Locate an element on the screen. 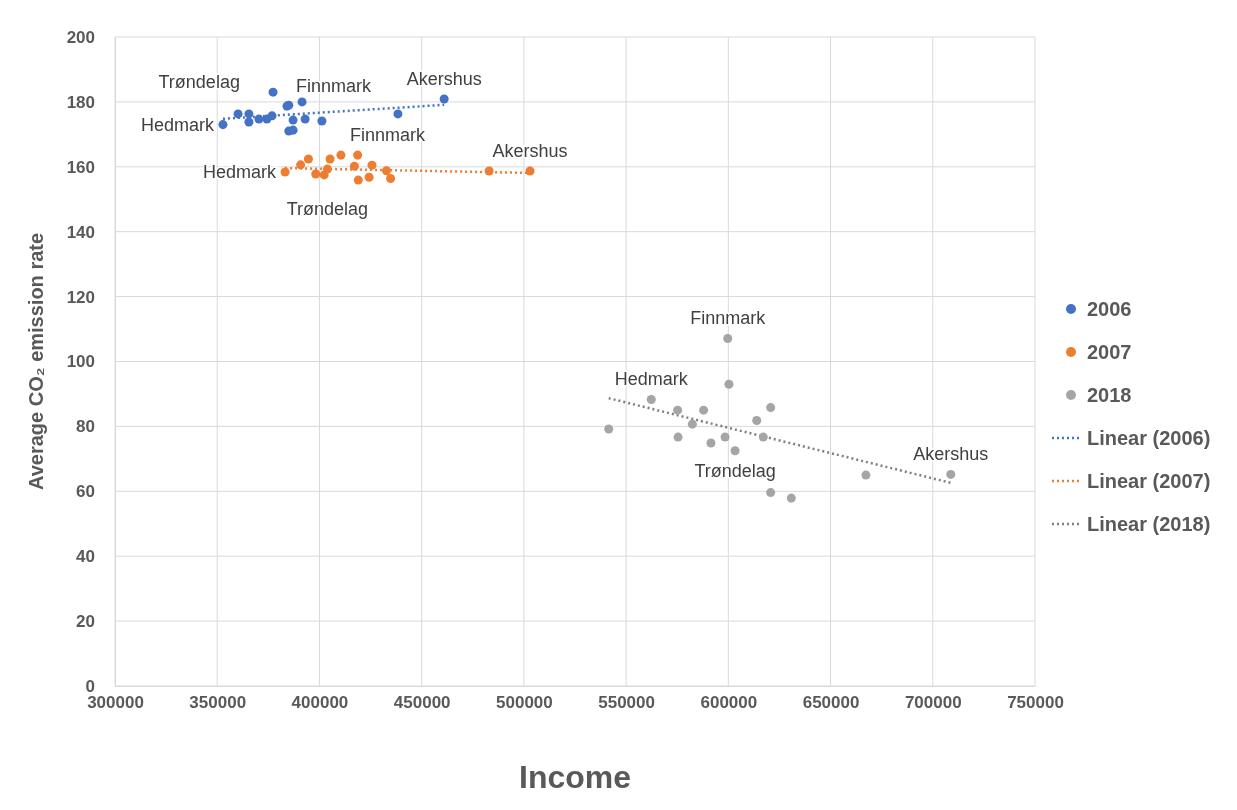 Image resolution: width=1237 pixels, height=810 pixels. y-tick-label: 20 is located at coordinates (85, 622).